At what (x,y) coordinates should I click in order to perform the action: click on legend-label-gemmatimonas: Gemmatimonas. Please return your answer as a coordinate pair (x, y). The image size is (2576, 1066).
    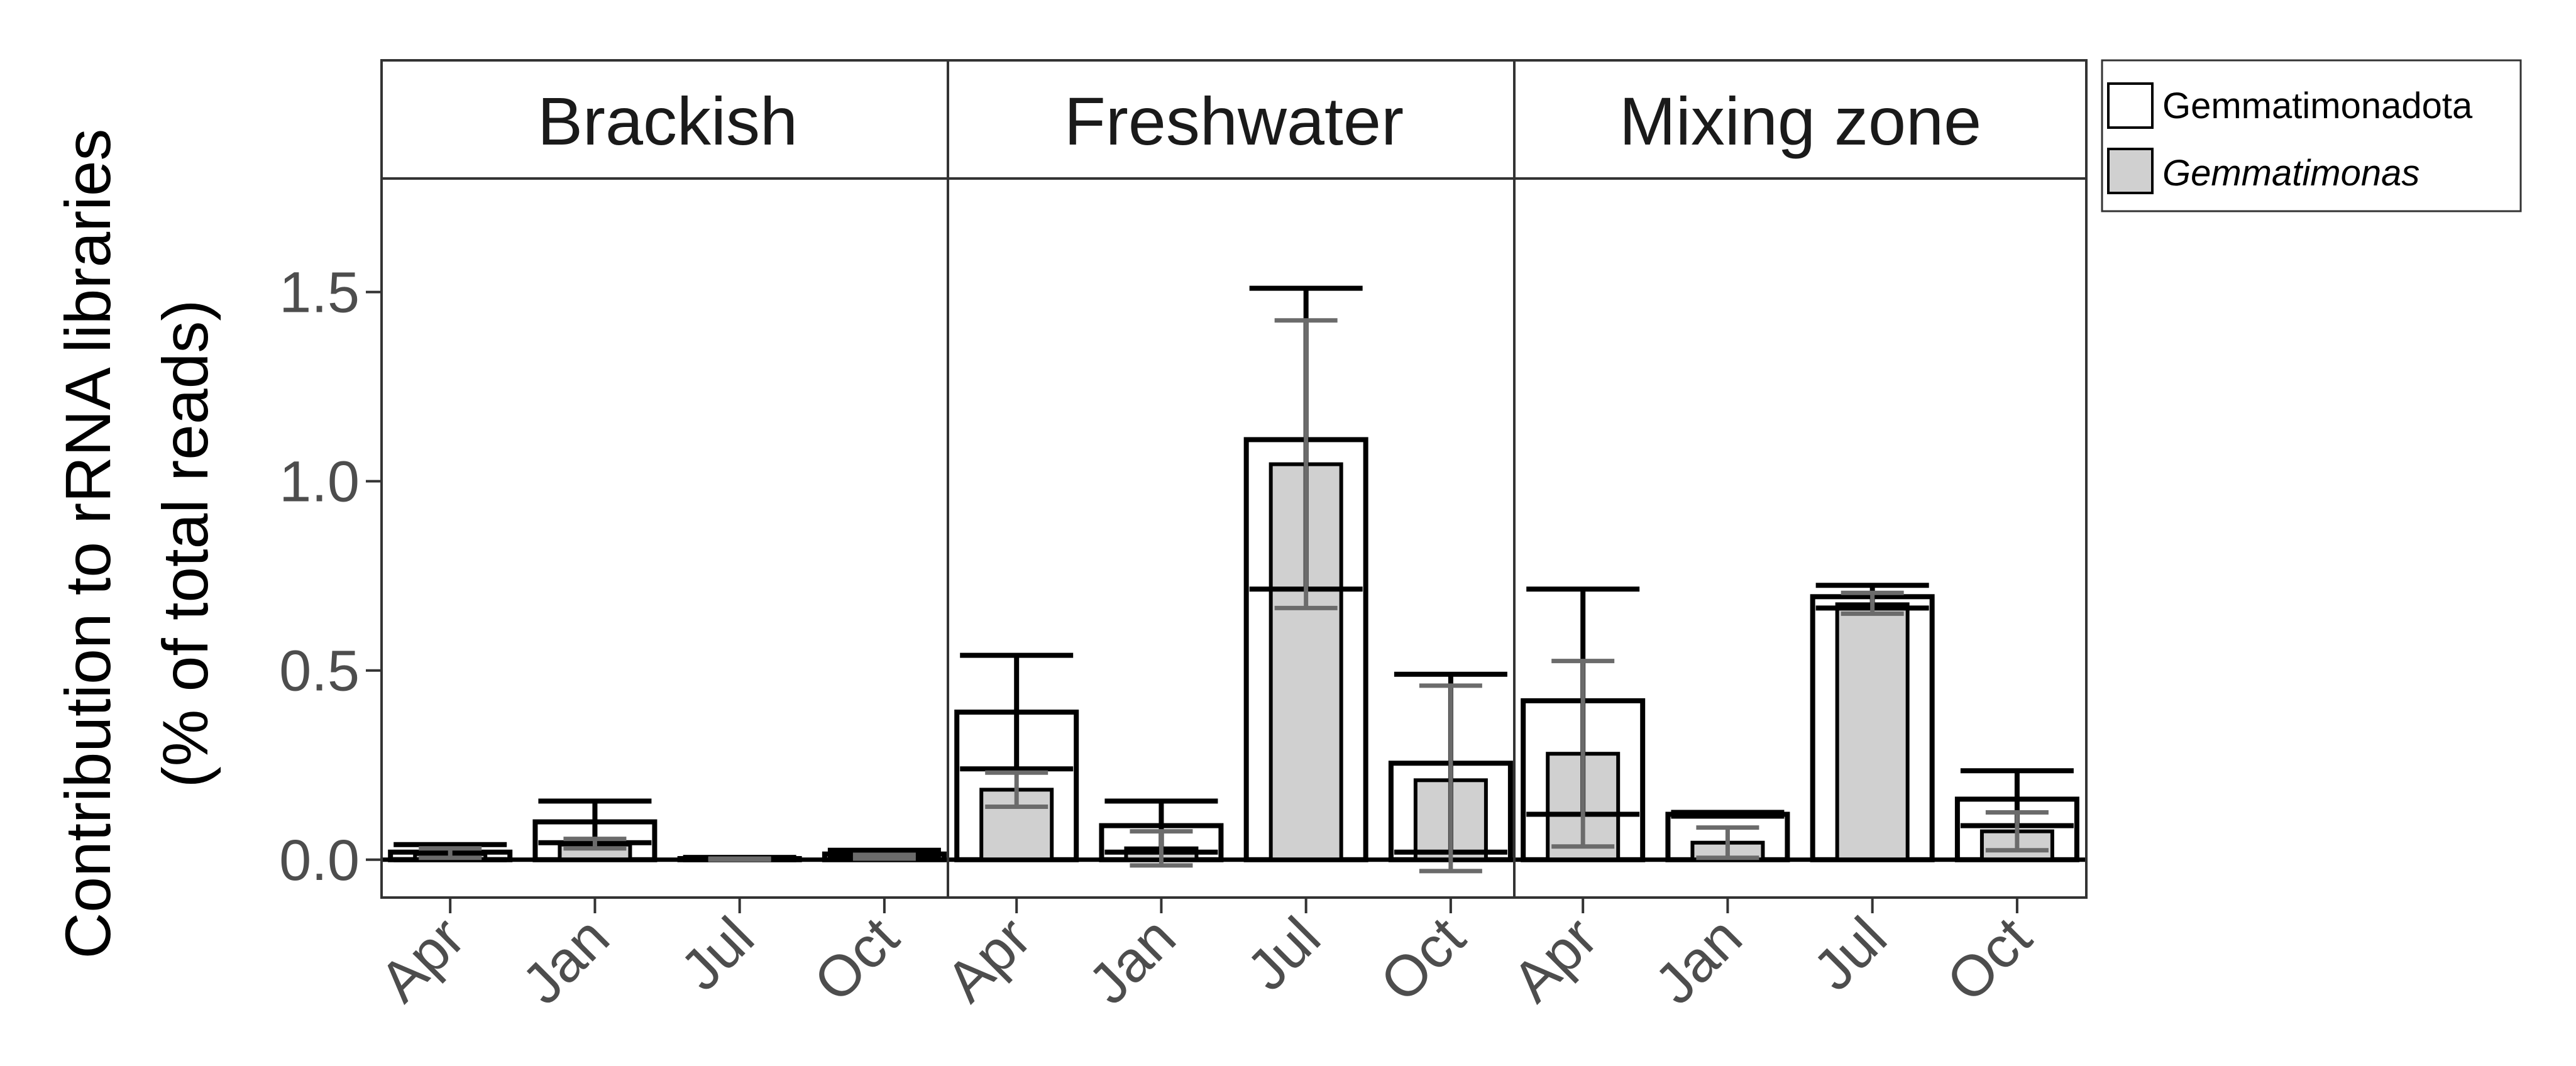
    Looking at the image, I should click on (2290, 173).